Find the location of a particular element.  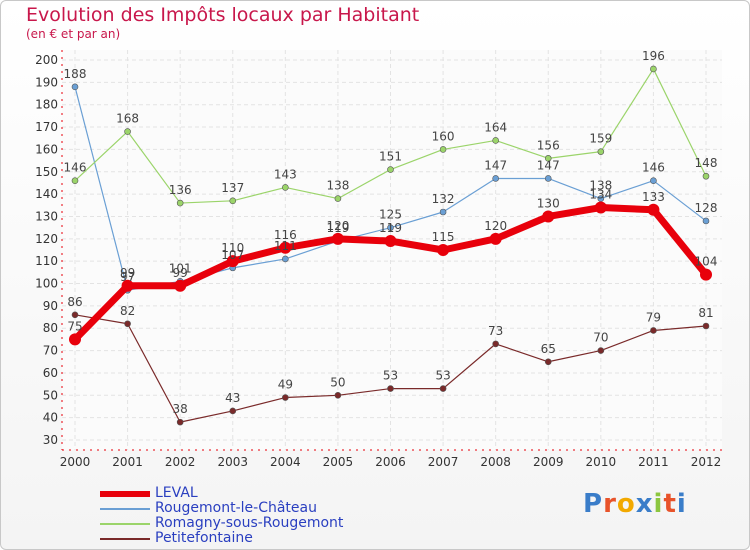

legend-item-rougemont: Rougemont-le-Château is located at coordinates (250, 508).